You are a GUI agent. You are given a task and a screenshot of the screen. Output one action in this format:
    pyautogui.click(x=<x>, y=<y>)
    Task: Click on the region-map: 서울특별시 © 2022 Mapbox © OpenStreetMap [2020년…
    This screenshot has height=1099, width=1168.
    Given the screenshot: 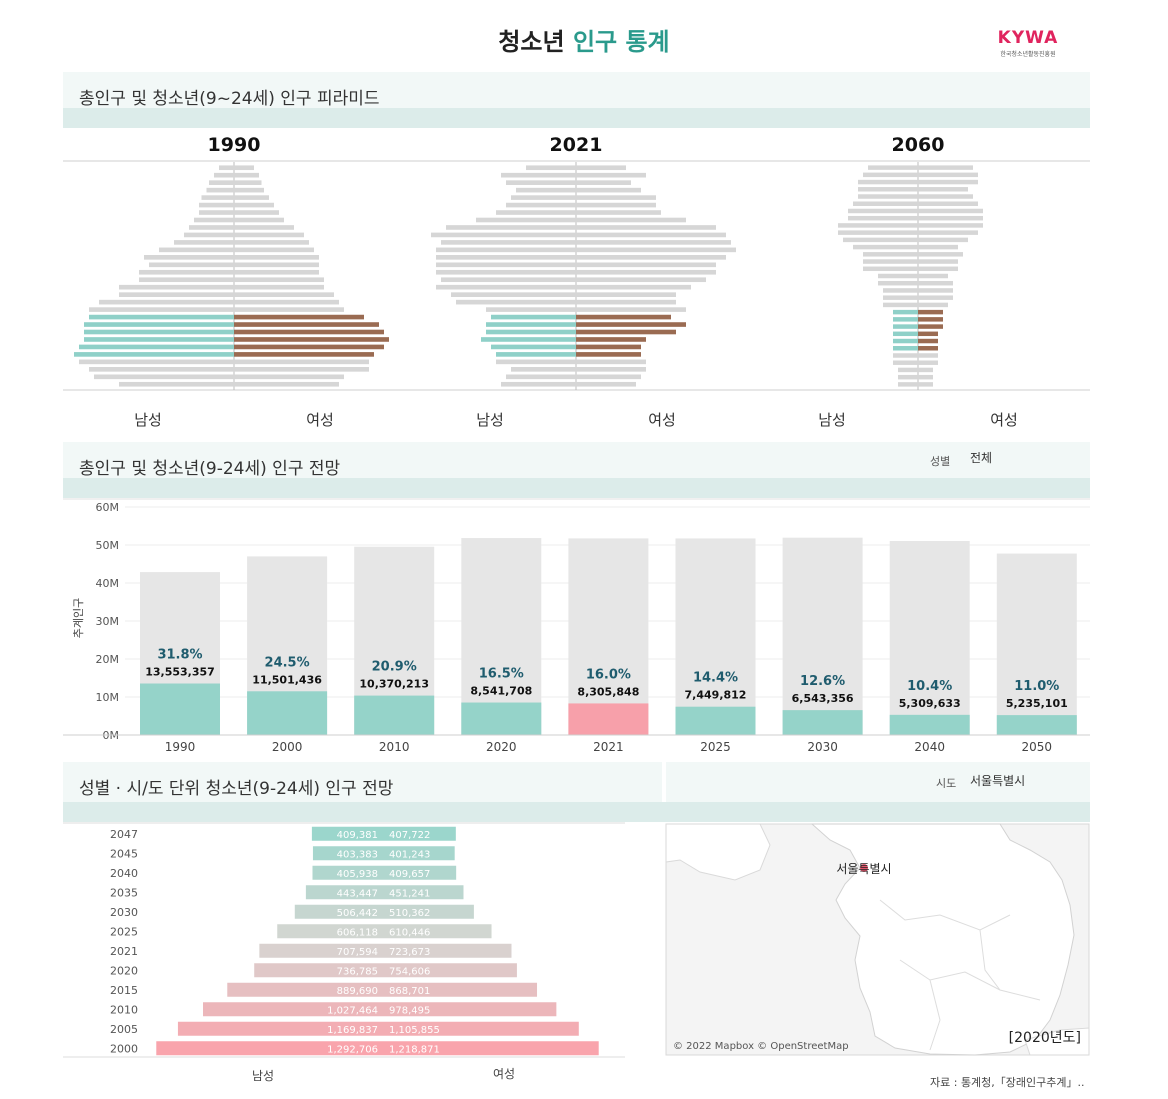 What is the action you would take?
    pyautogui.click(x=877, y=939)
    